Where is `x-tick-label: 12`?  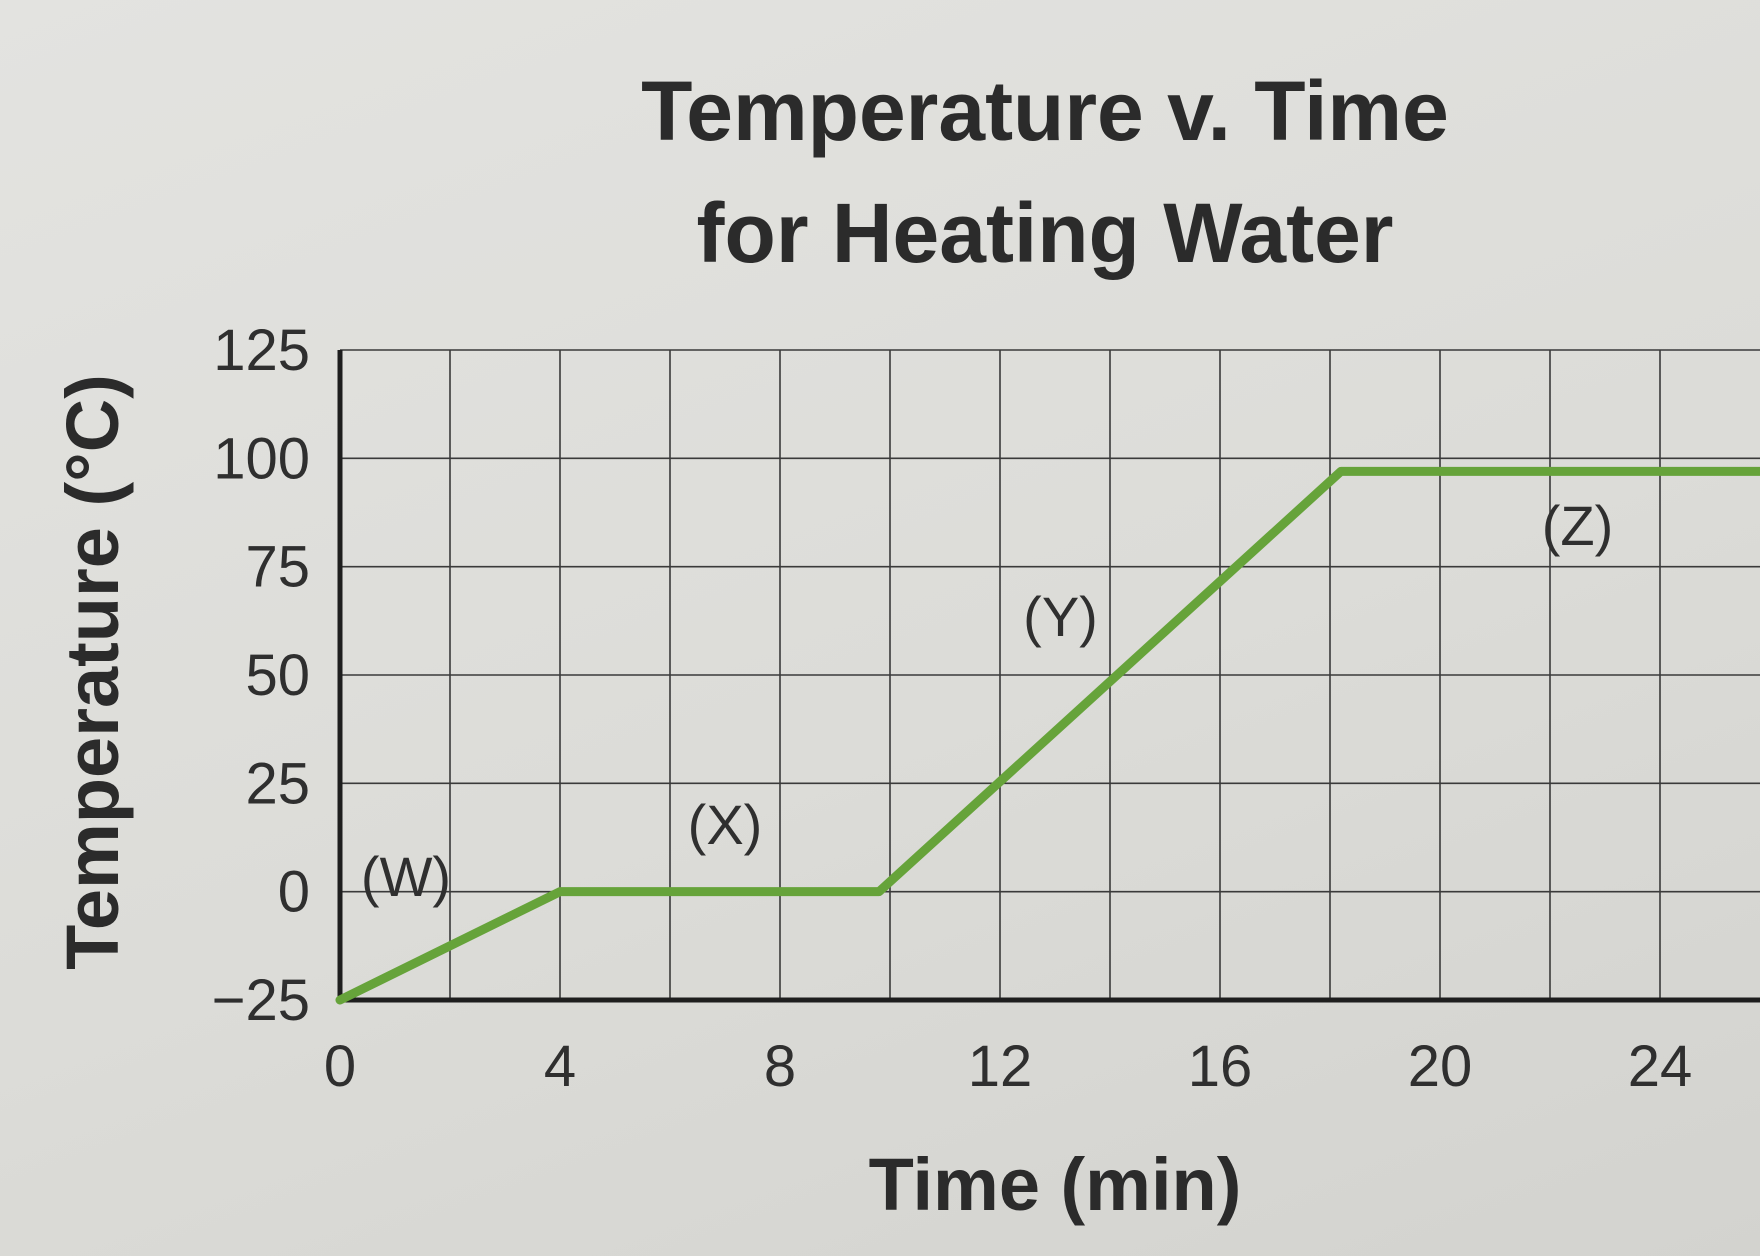 x-tick-label: 12 is located at coordinates (1000, 1066).